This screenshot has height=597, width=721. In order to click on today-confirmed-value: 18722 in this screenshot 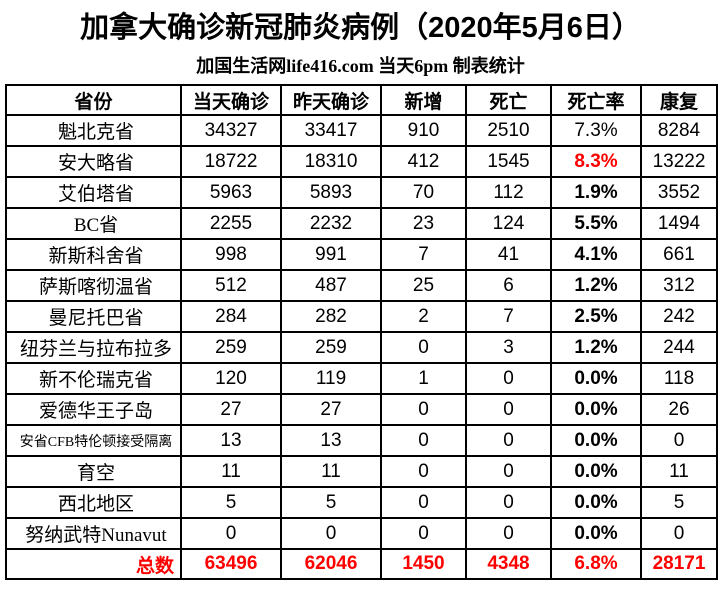, I will do `click(231, 161)`.